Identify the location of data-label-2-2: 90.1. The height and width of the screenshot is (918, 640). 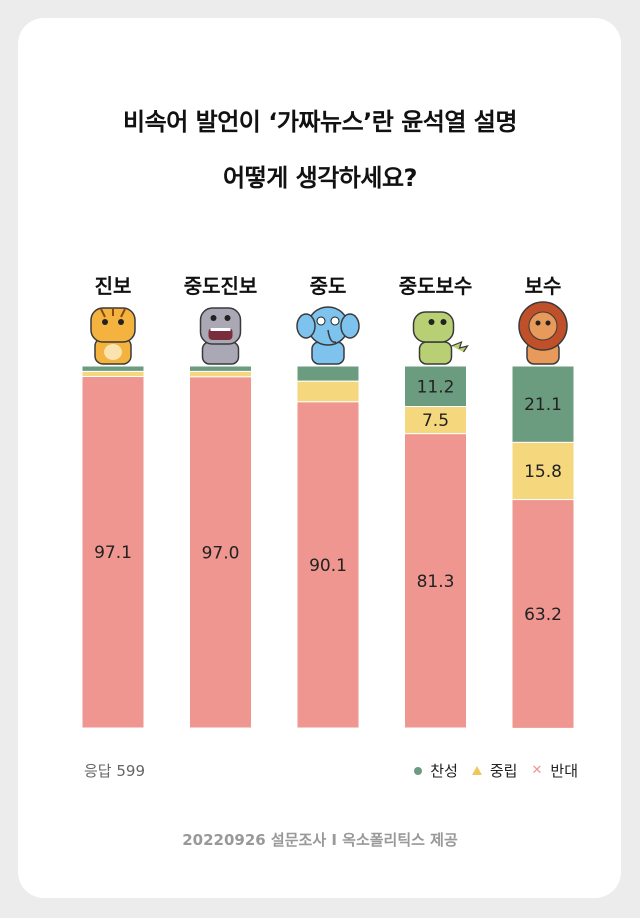
(328, 566).